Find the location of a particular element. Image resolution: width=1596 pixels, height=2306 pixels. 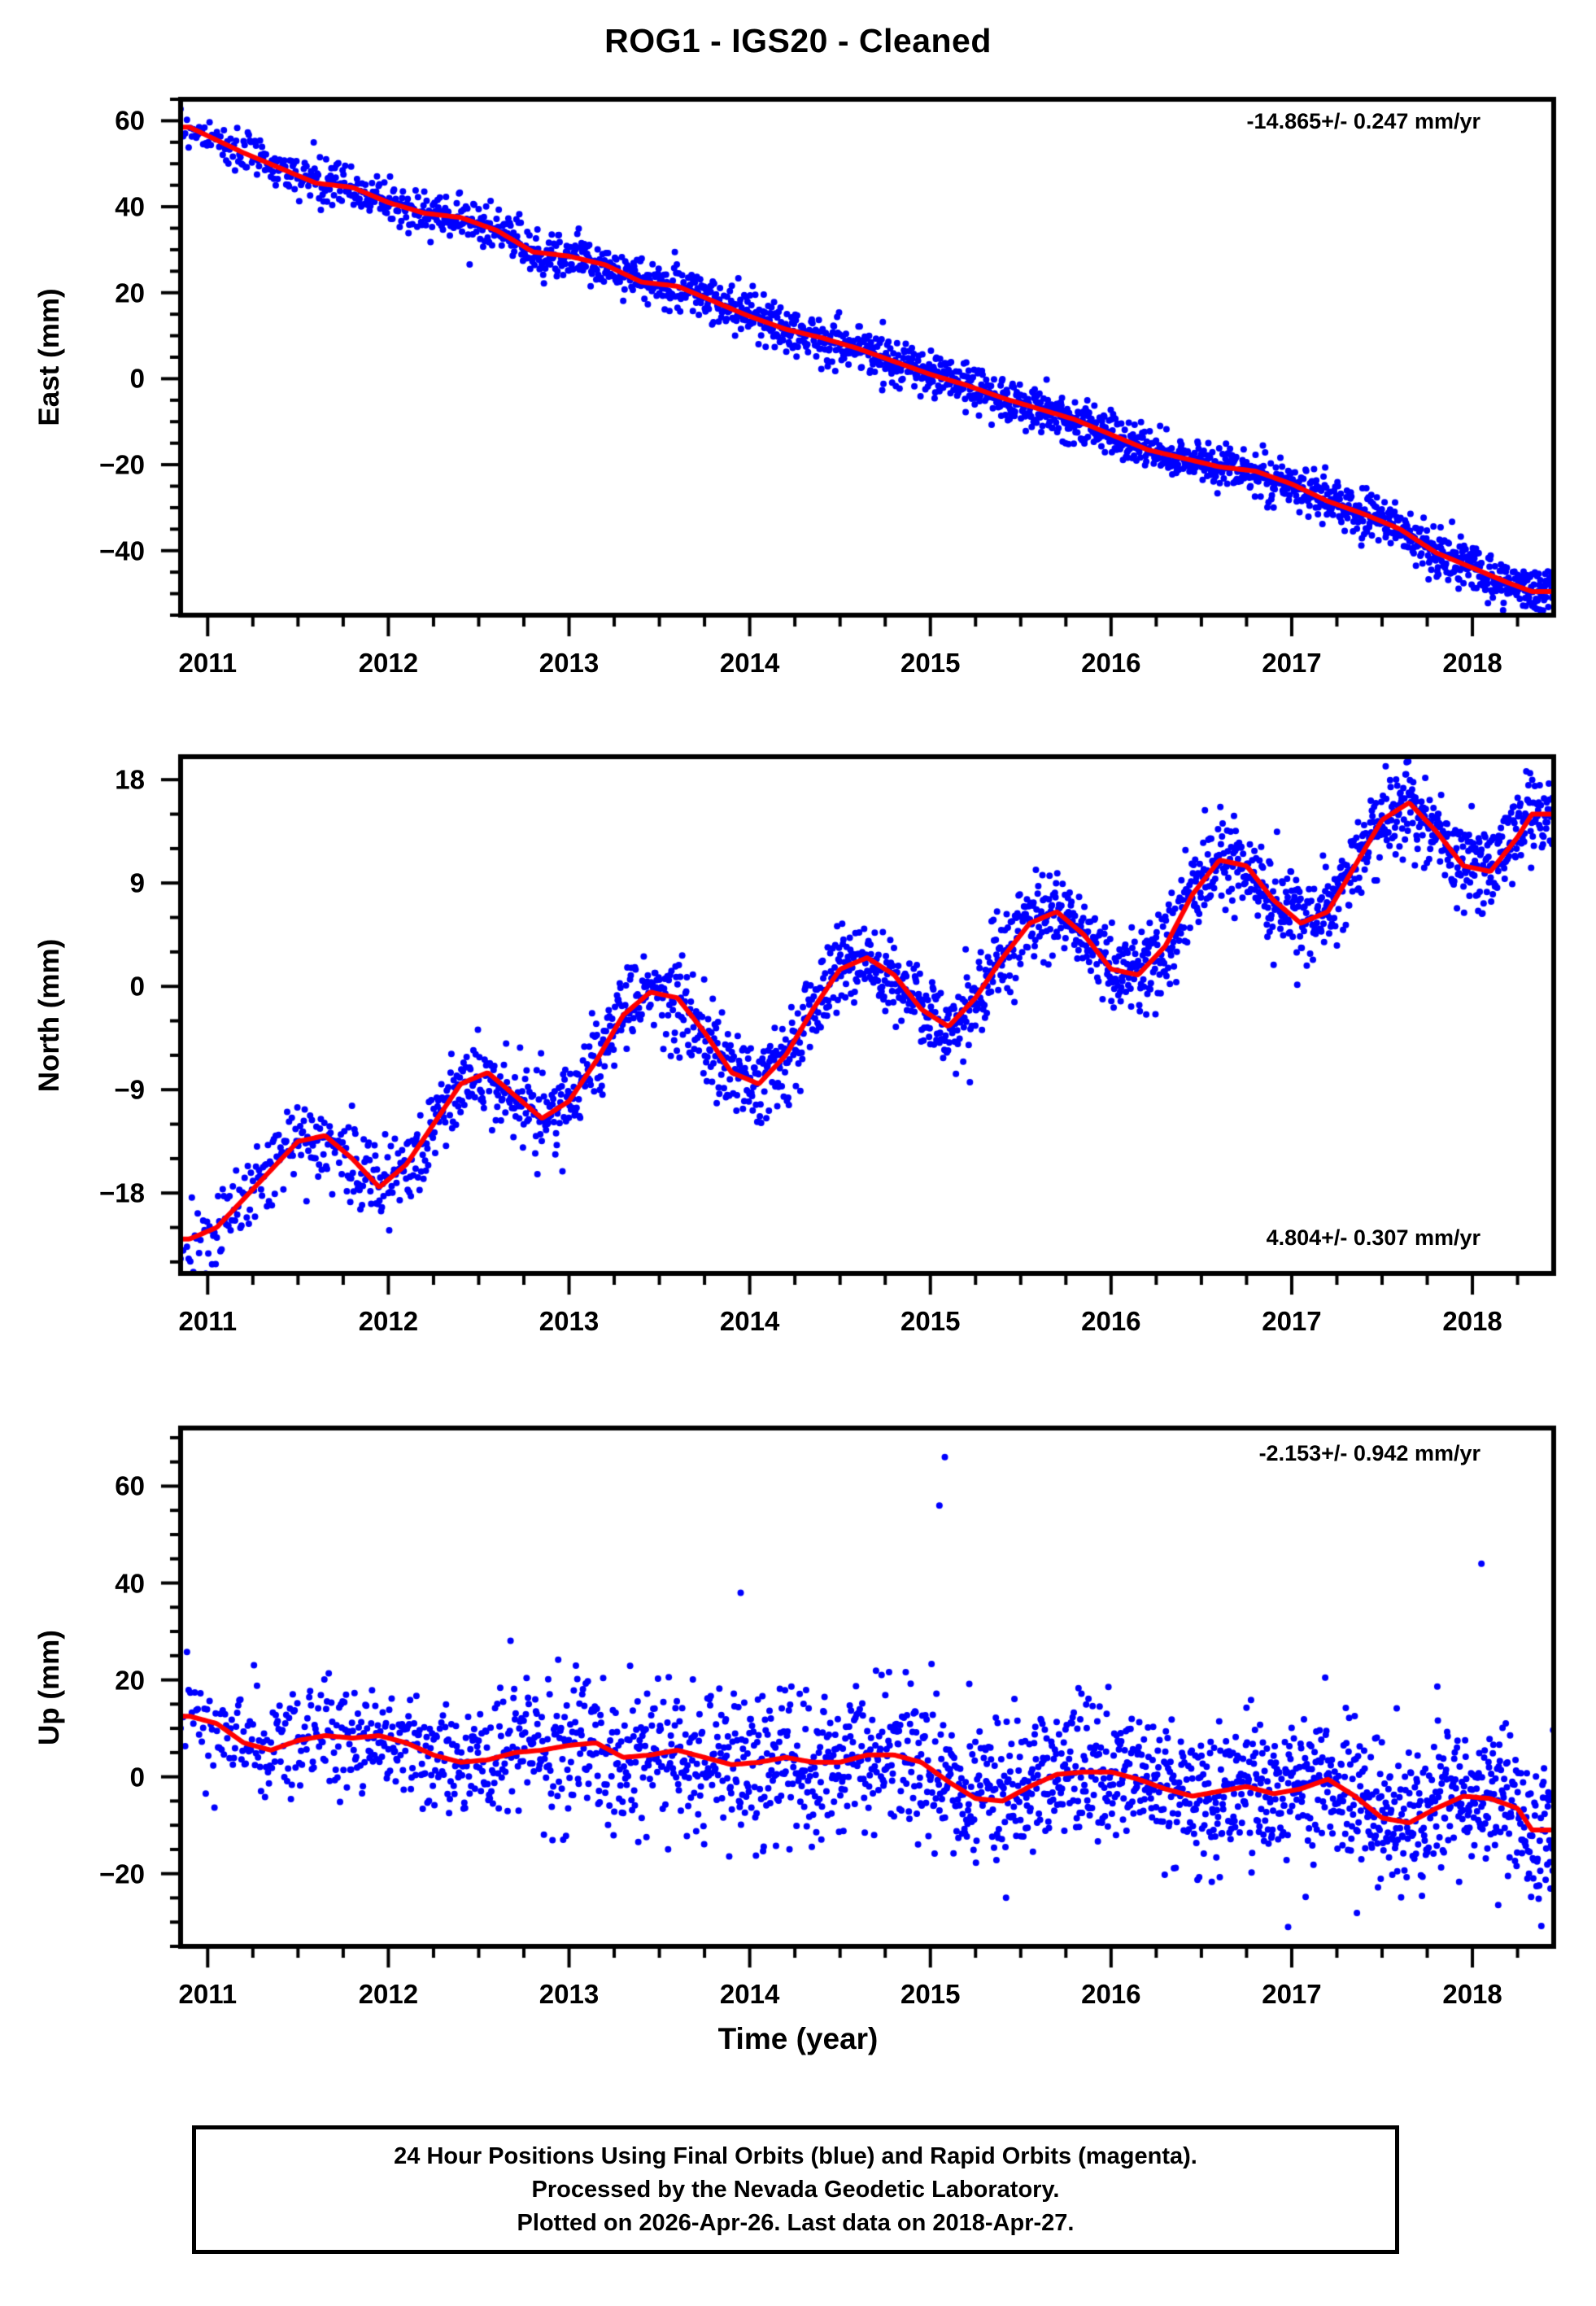

east-y-tick-label-40: 40 is located at coordinates (130, 206).